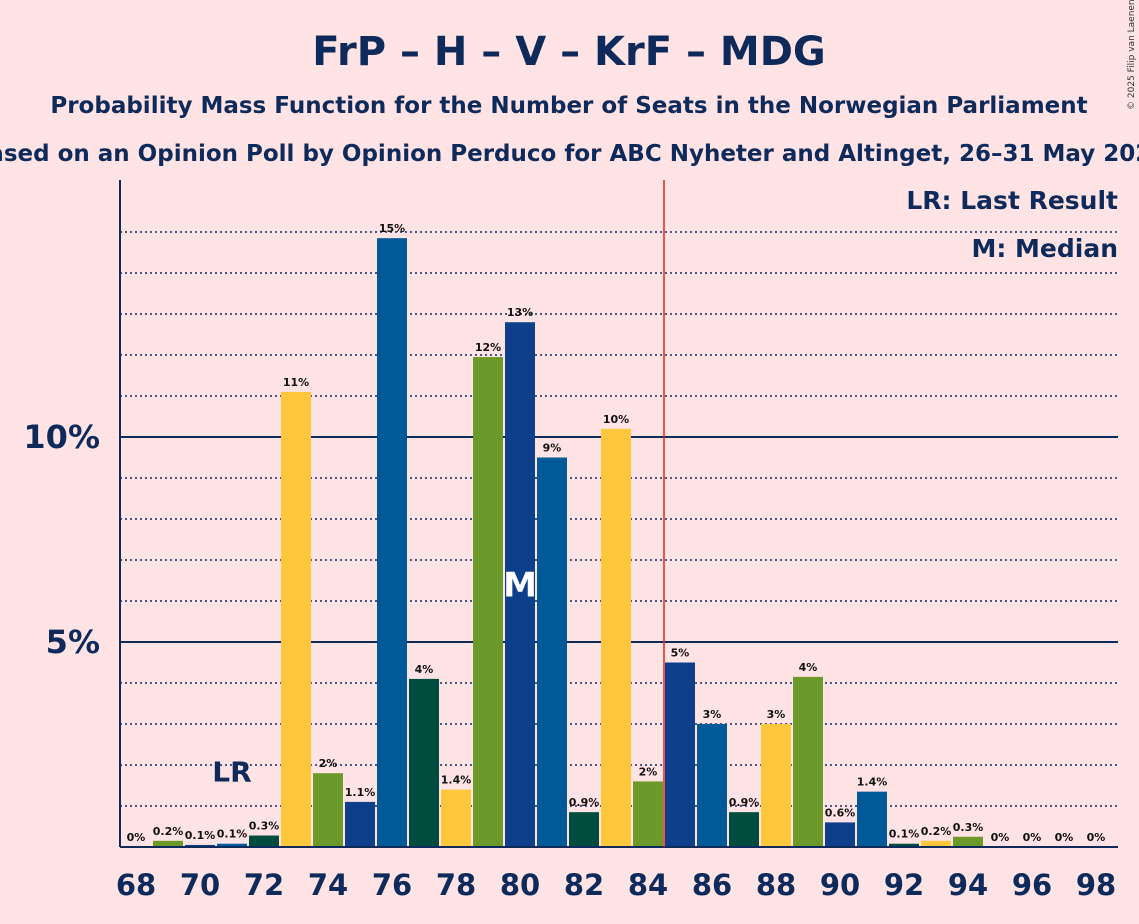 Image resolution: width=1139 pixels, height=924 pixels. Describe the element at coordinates (360, 792) in the screenshot. I see `bar-value-label: 1.1%` at that location.